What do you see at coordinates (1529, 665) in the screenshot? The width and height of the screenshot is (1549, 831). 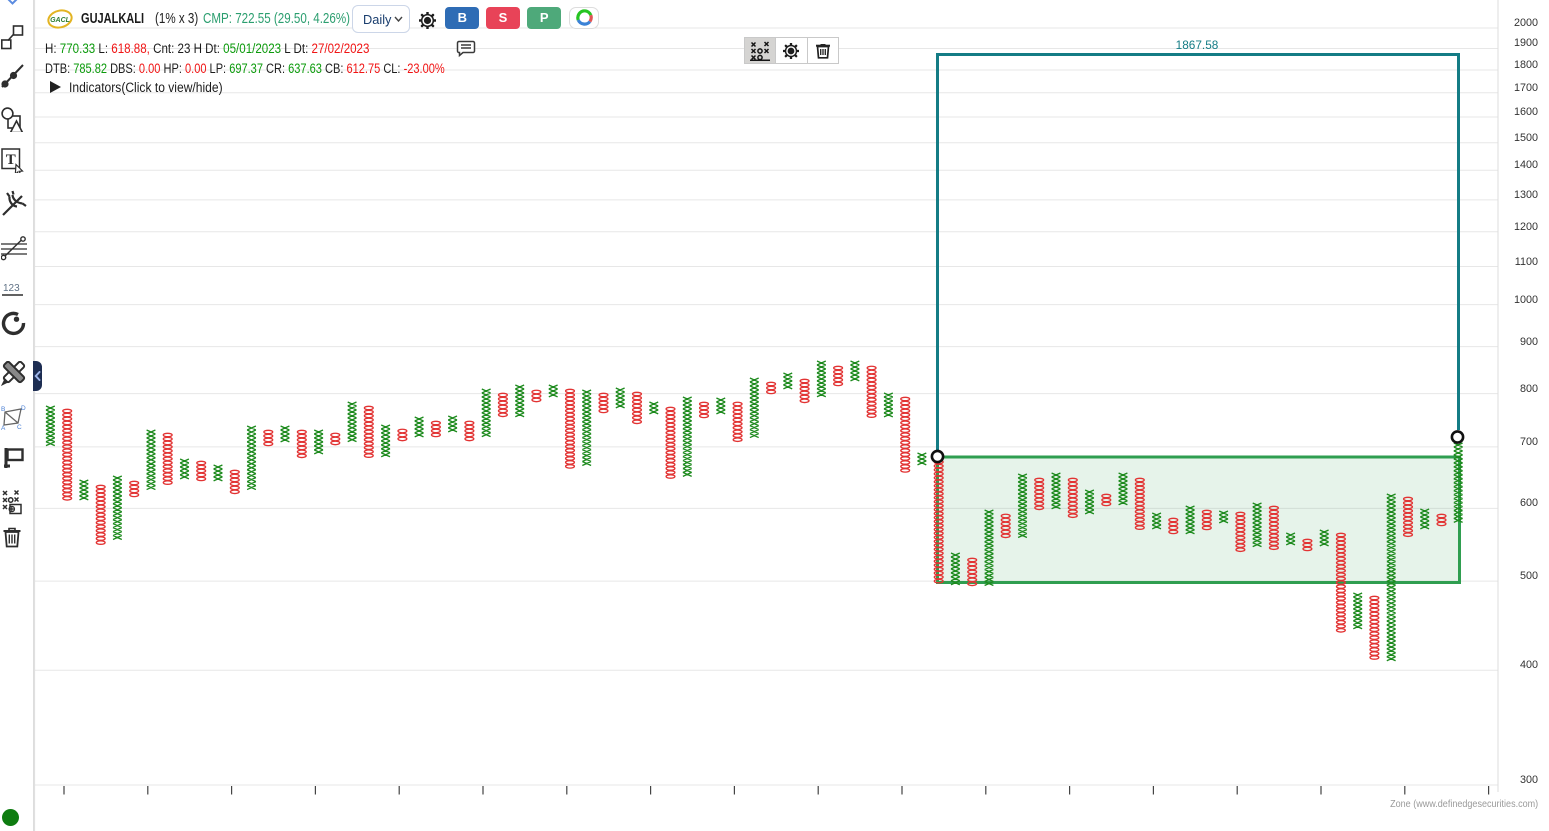 I see `svg-text: 400` at bounding box center [1529, 665].